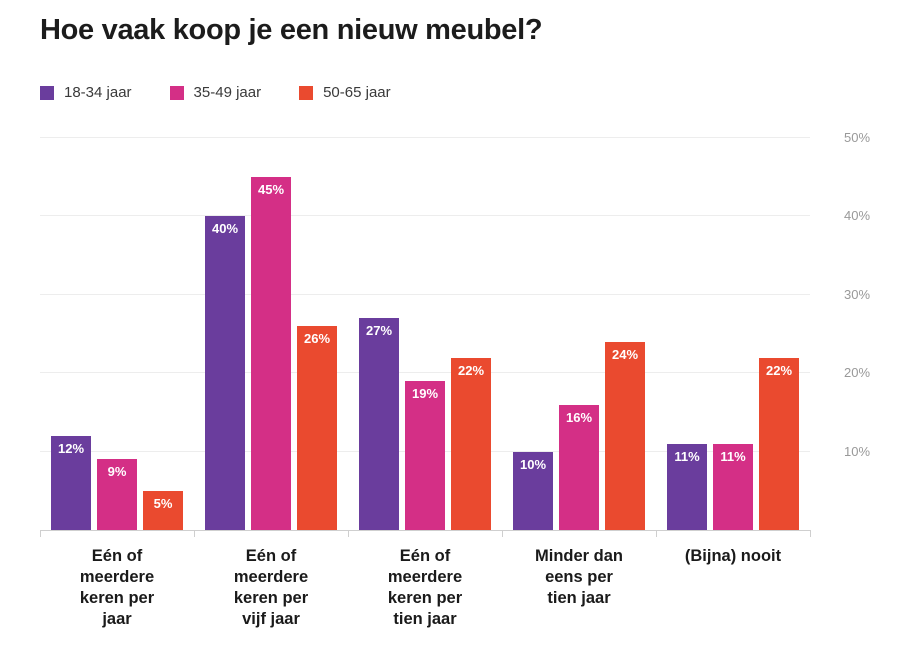 This screenshot has height=661, width=907. Describe the element at coordinates (579, 467) in the screenshot. I see `bar: 16%` at that location.